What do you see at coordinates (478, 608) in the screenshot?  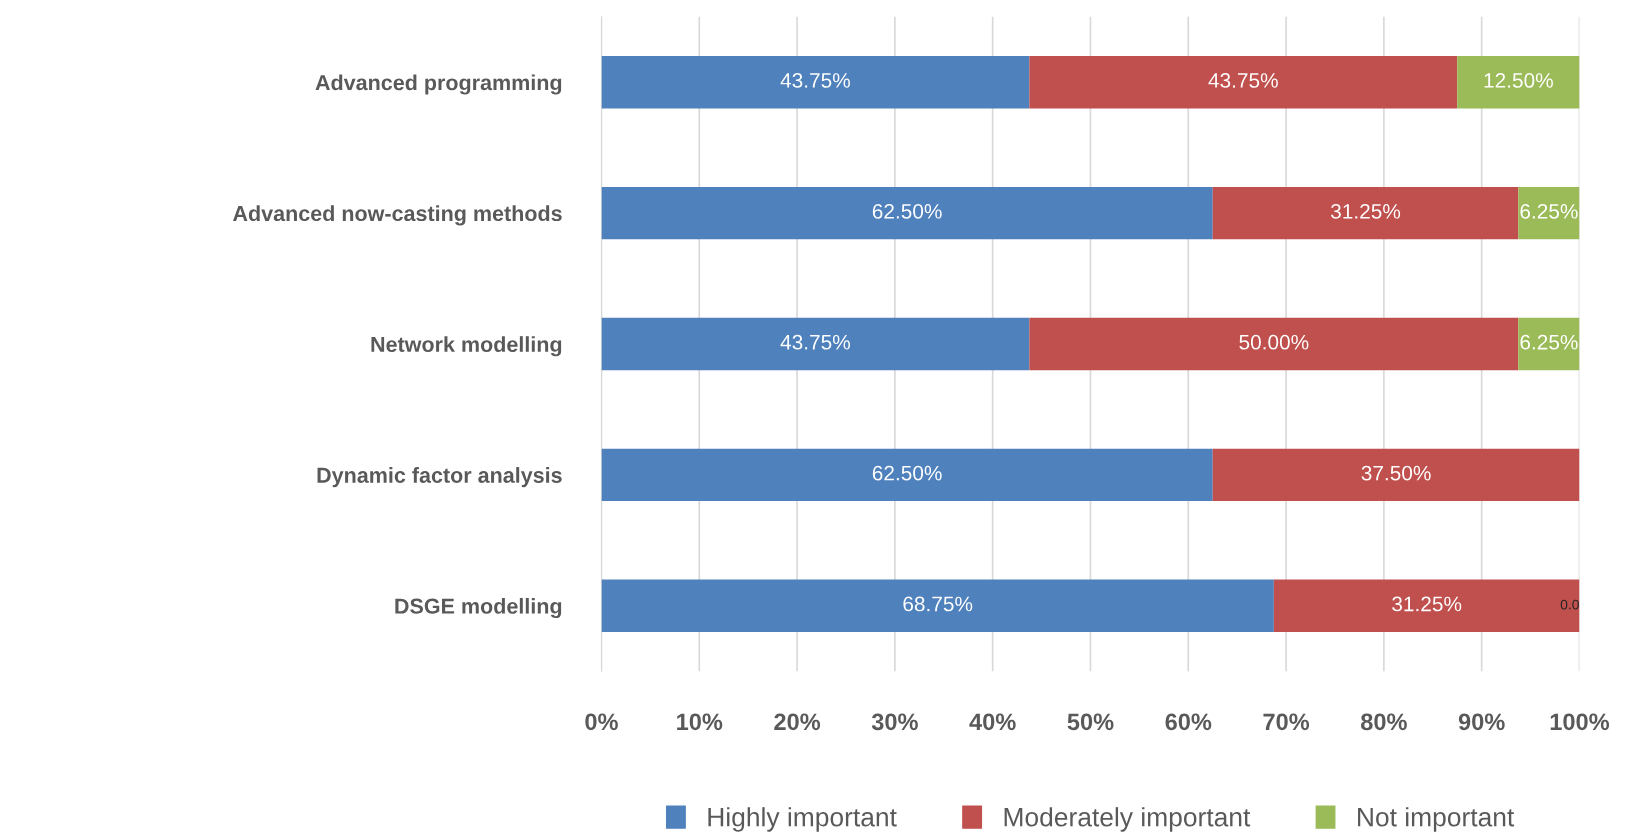 I see `y-tick-label: DSGE modelling` at bounding box center [478, 608].